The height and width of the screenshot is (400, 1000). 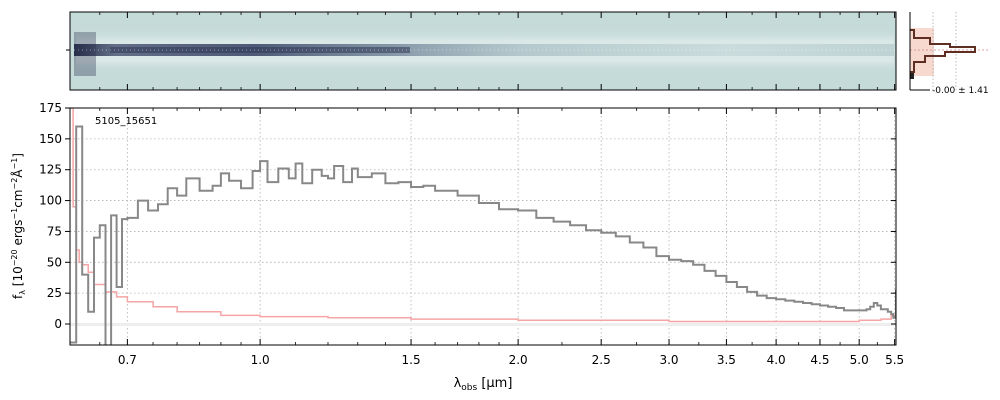 What do you see at coordinates (58, 324) in the screenshot?
I see `y-tick-label: 0` at bounding box center [58, 324].